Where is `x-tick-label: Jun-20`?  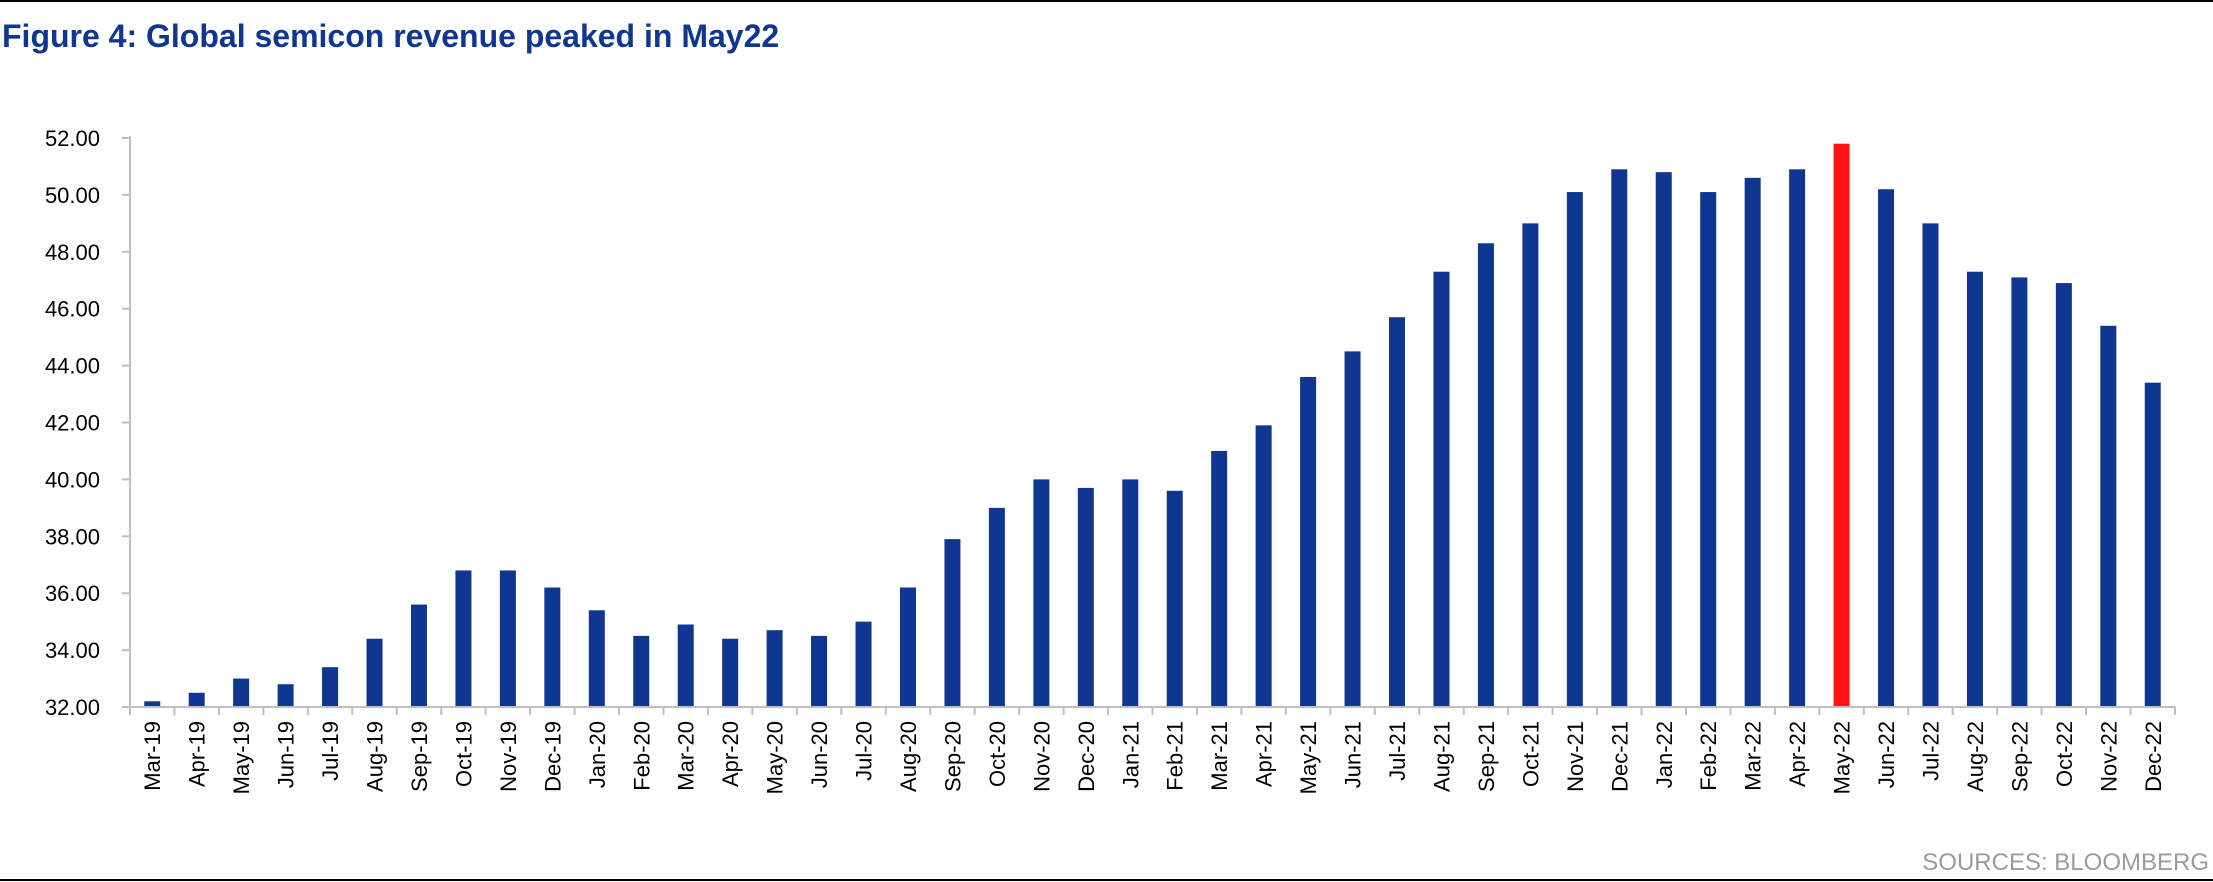
x-tick-label: Jun-20 is located at coordinates (819, 754).